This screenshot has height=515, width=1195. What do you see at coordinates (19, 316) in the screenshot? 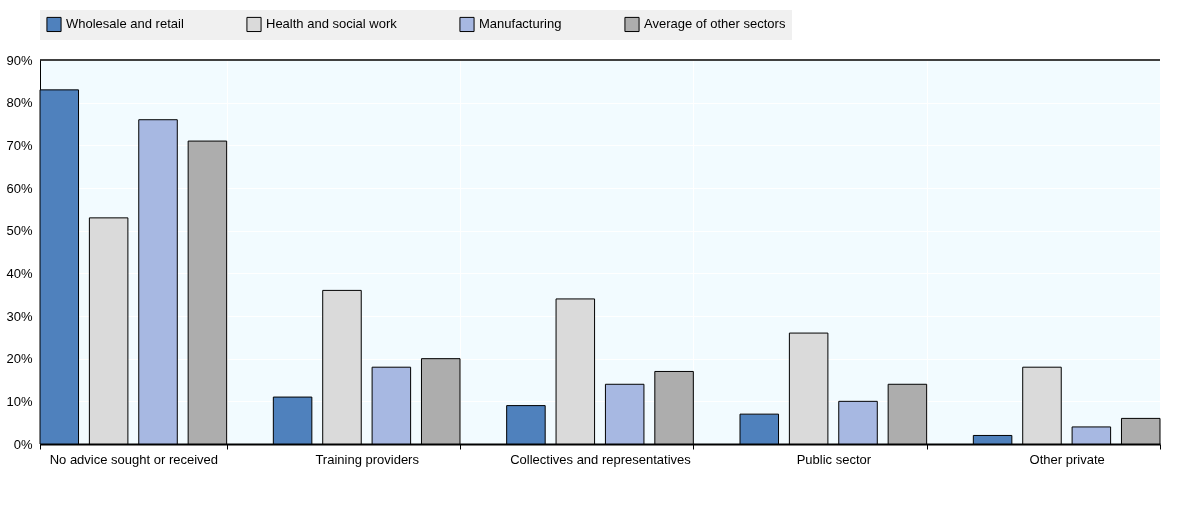
I see `y-tick-label: 30%` at bounding box center [19, 316].